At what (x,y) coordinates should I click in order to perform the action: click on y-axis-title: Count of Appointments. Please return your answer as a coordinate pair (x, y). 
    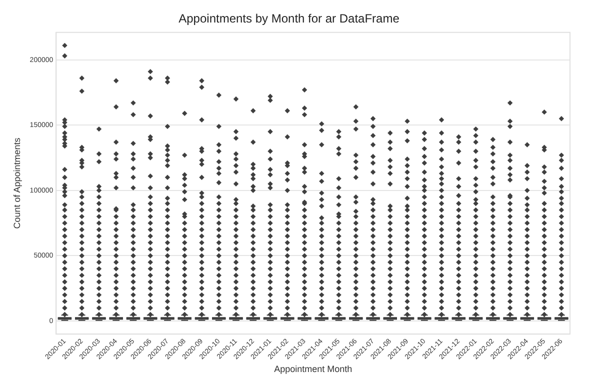
    Looking at the image, I should click on (17, 183).